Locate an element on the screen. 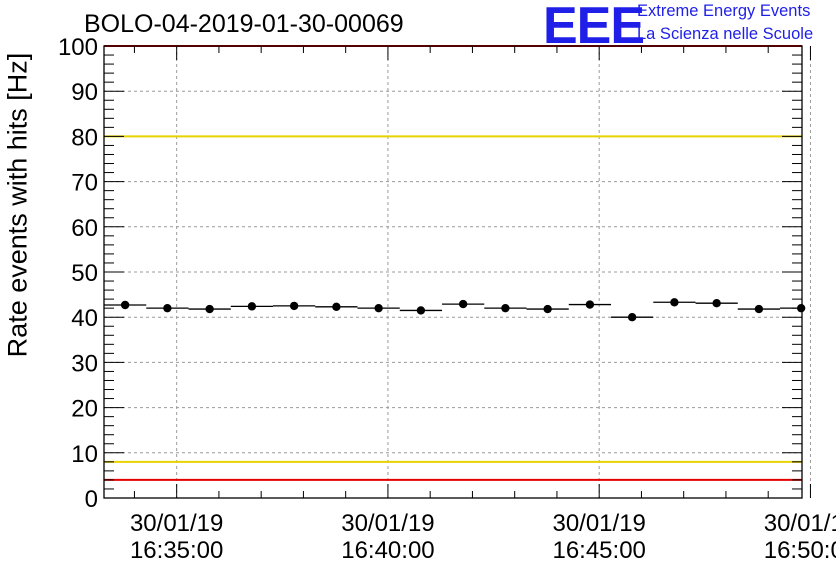  y-tick-label: 0 is located at coordinates (91, 499).